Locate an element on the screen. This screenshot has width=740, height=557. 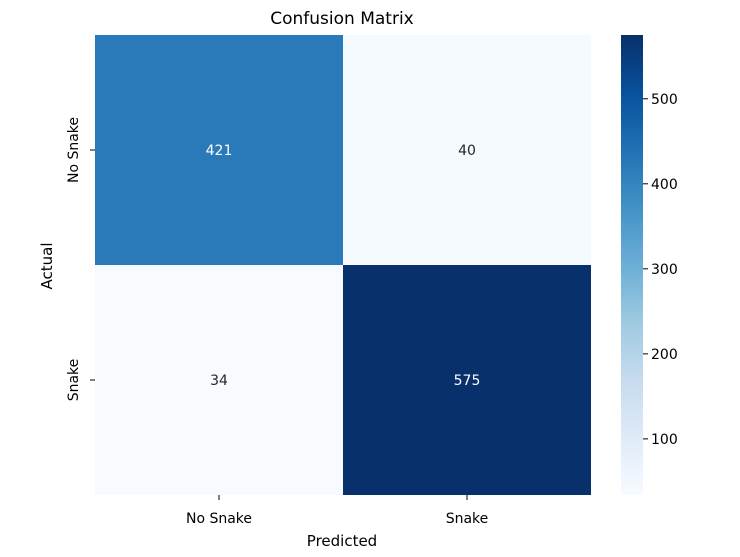
colorbar-tick-label: 100 is located at coordinates (664, 440).